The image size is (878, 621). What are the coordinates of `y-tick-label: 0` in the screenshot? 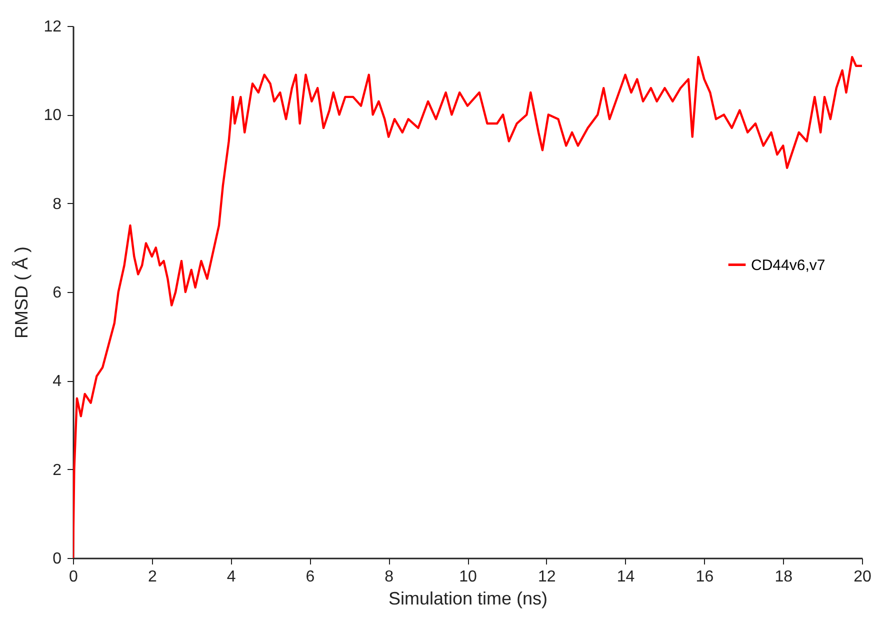 It's located at (57, 559).